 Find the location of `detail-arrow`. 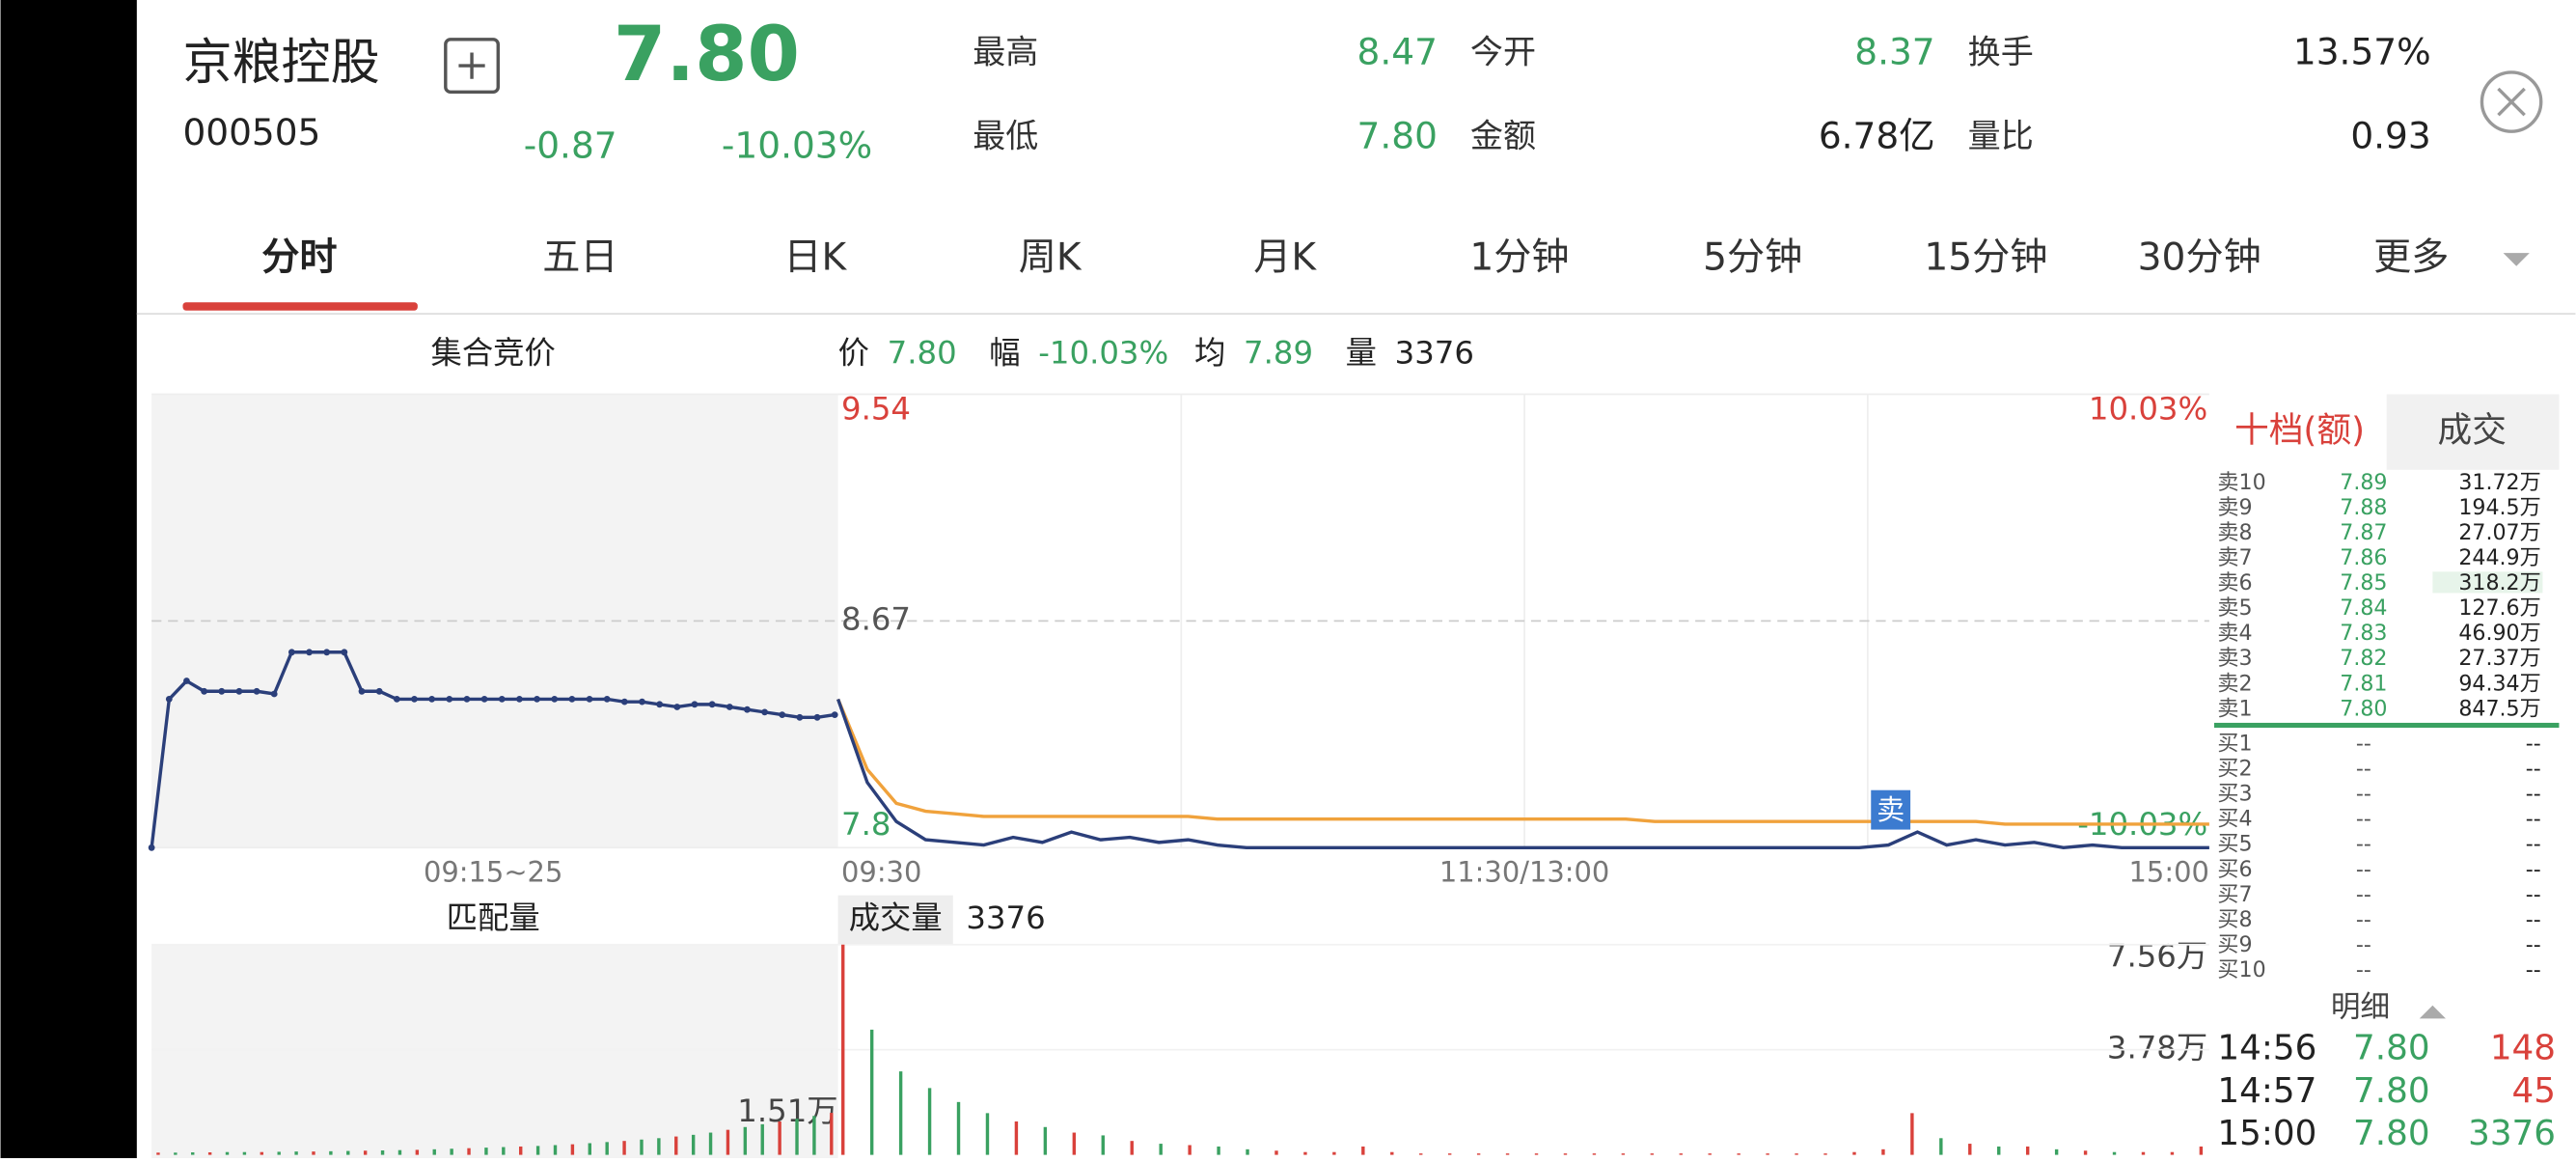

detail-arrow is located at coordinates (2433, 1012).